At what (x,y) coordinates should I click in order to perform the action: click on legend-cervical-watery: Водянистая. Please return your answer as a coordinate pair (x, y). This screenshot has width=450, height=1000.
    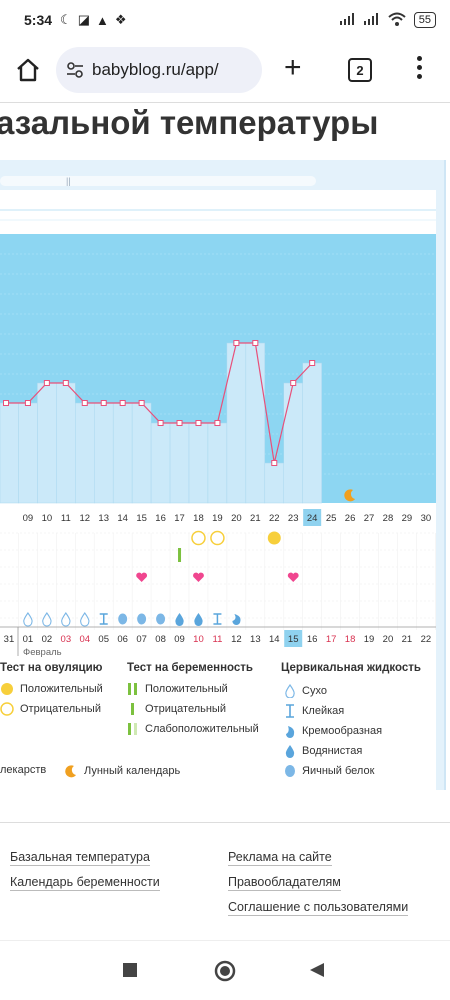
    Looking at the image, I should click on (323, 751).